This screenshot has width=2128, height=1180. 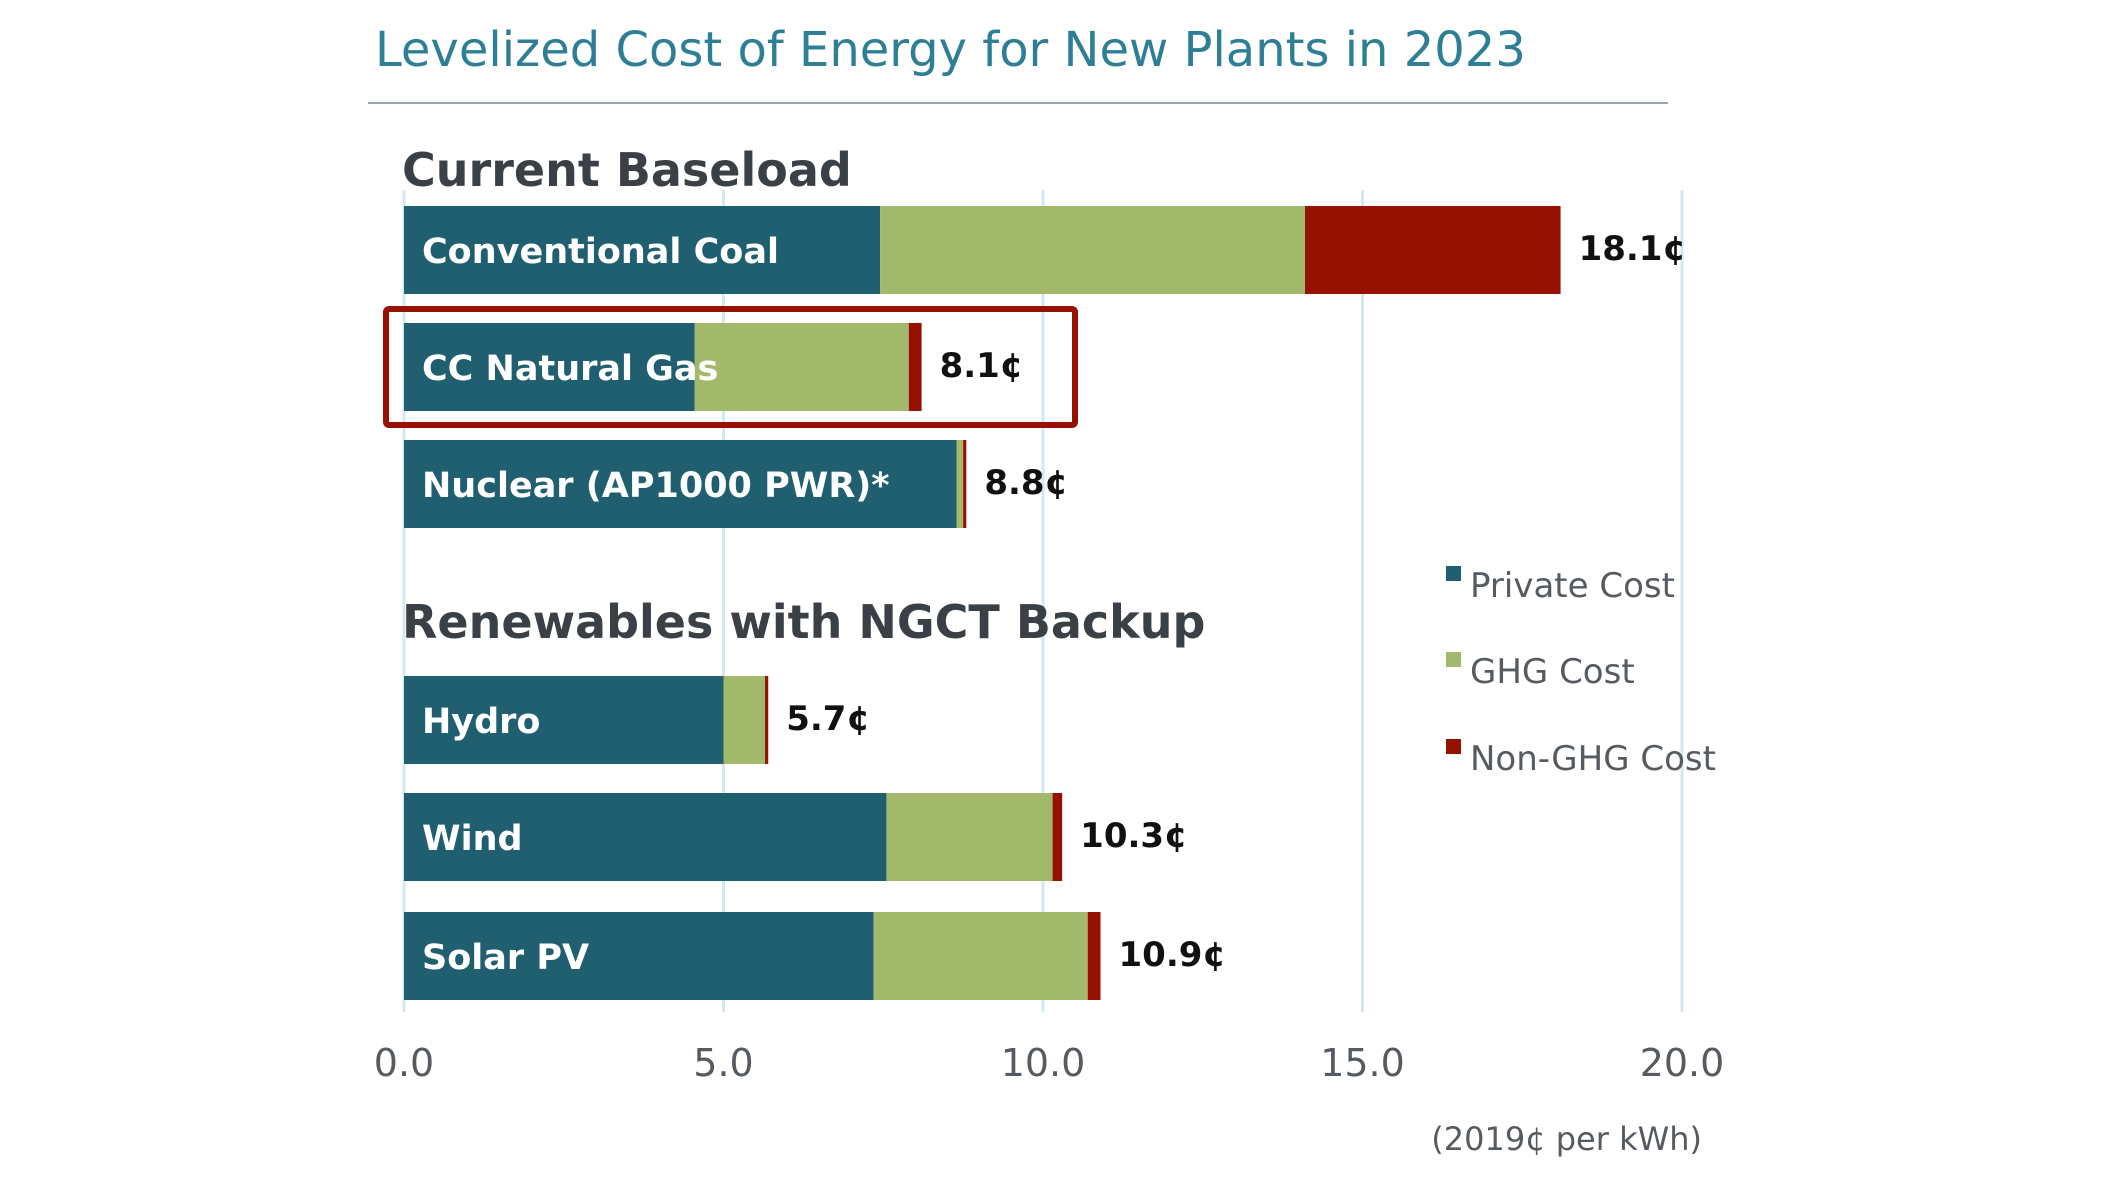 What do you see at coordinates (1173, 955) in the screenshot?
I see `bar-total-label: 10.9¢` at bounding box center [1173, 955].